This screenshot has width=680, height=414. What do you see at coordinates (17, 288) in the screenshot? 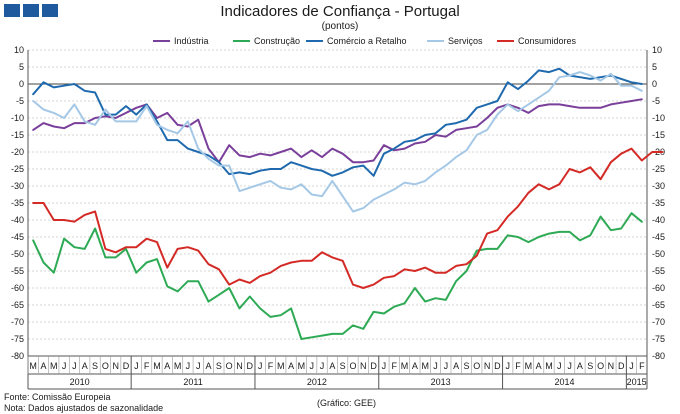
I see `y-tick-label-left: -60` at bounding box center [17, 288].